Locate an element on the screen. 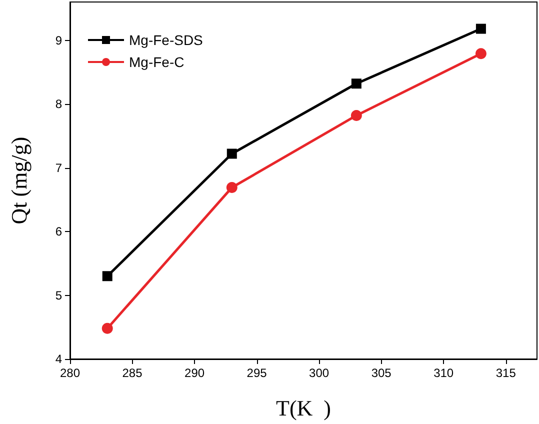  y-tick-label: 6 is located at coordinates (58, 231).